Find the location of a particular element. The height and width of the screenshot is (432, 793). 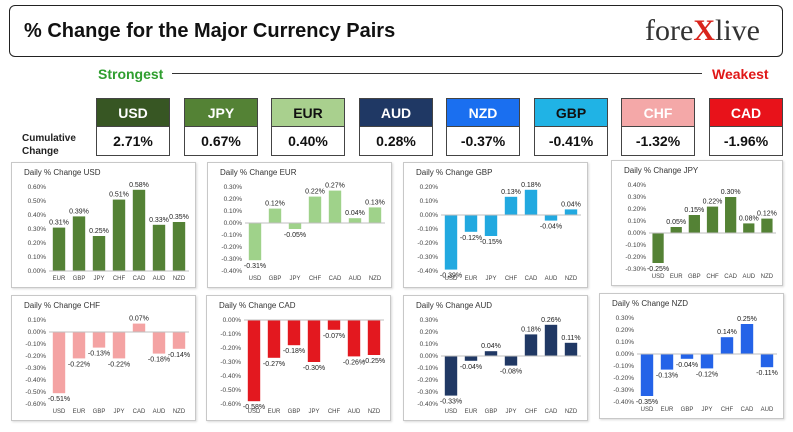

data-label: 0.13% is located at coordinates (375, 202).